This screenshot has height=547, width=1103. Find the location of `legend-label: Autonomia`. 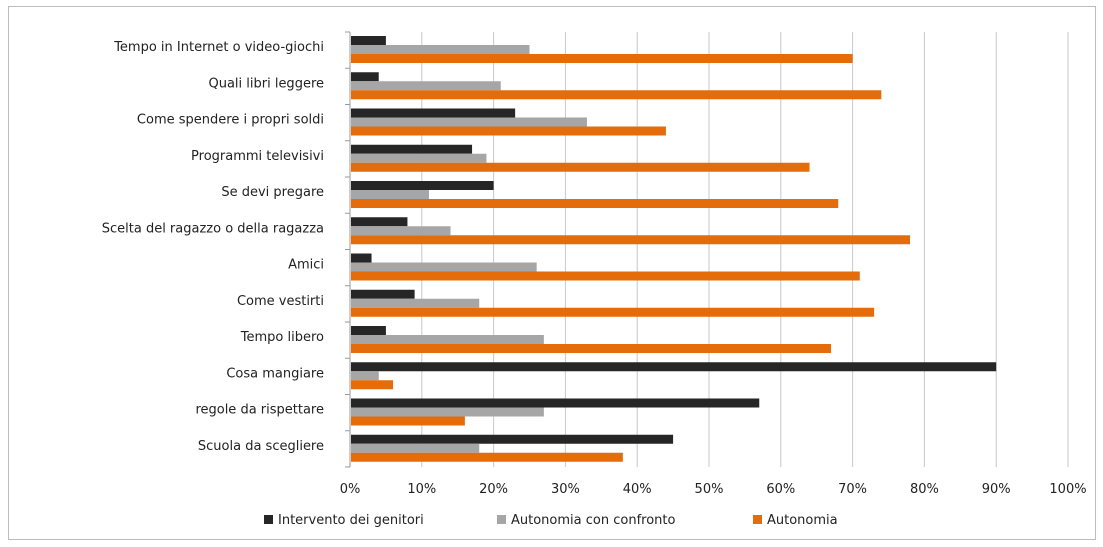

legend-label: Autonomia is located at coordinates (802, 520).